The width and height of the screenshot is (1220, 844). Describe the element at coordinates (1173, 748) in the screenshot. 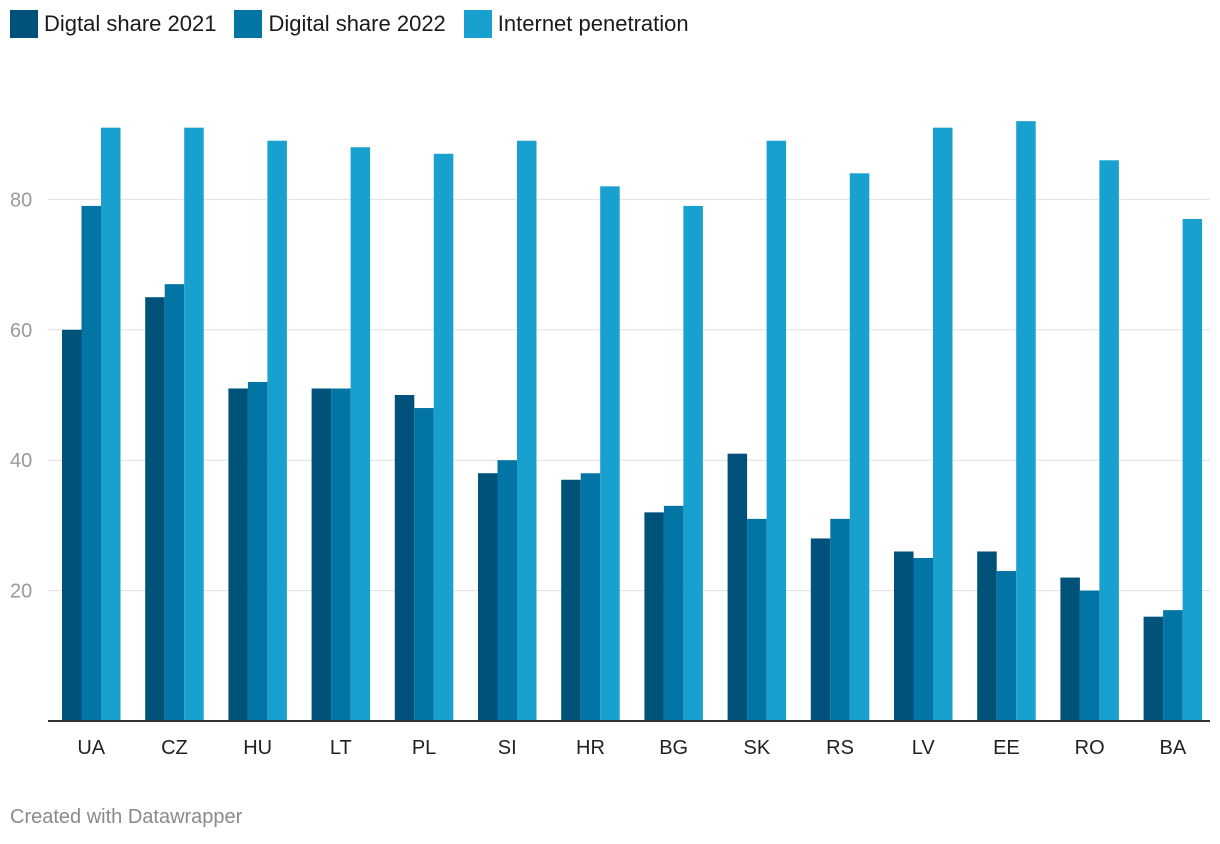

I see `x-tick-label-ba: BA` at that location.